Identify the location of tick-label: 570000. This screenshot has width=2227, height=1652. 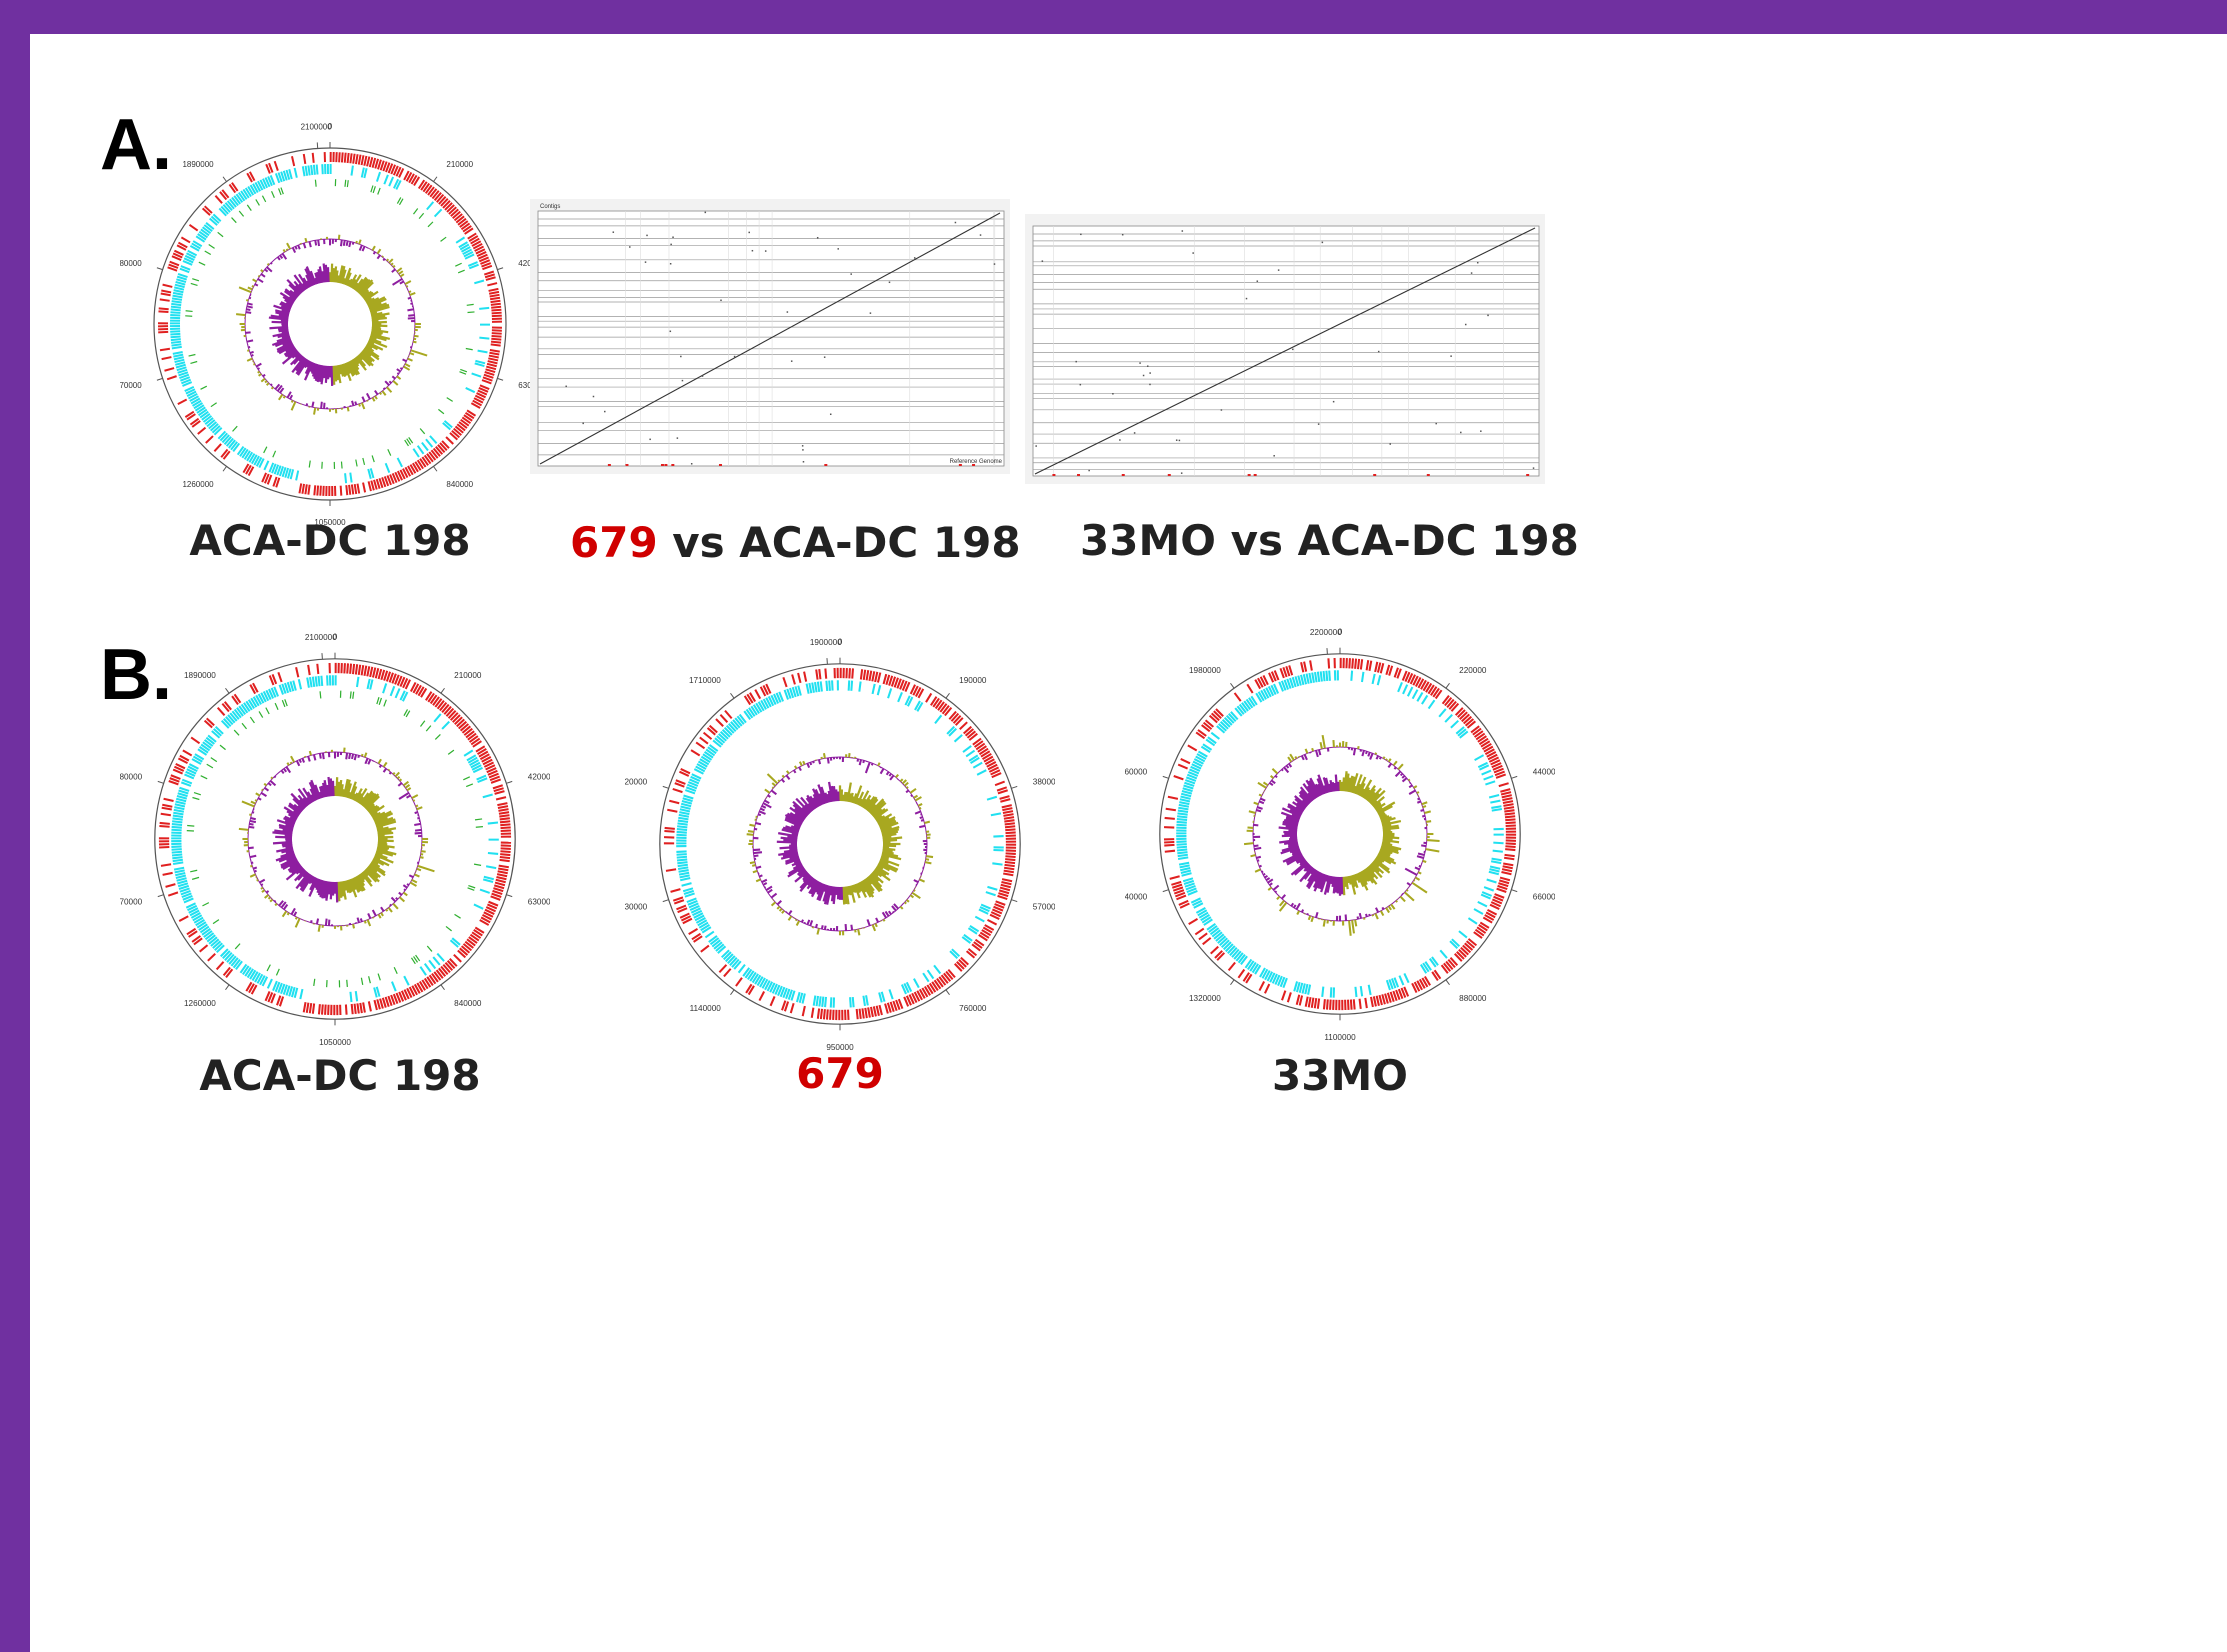
(1044, 907).